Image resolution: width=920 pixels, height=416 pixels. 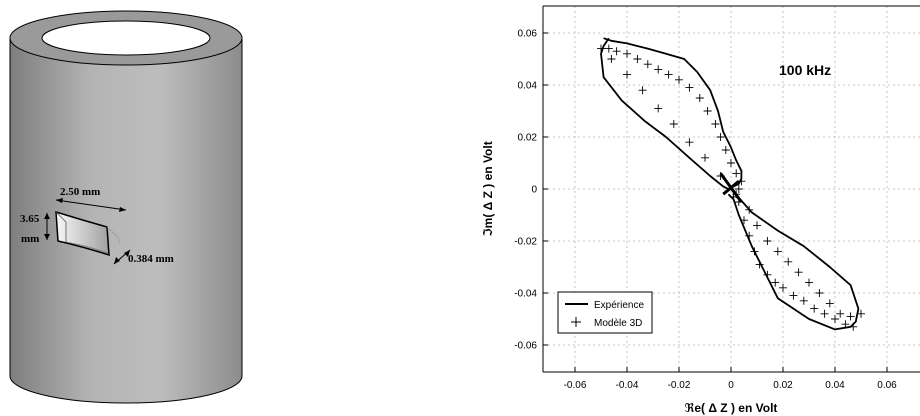 I want to click on height-dimension: 3.65 mm, so click(x=35, y=229).